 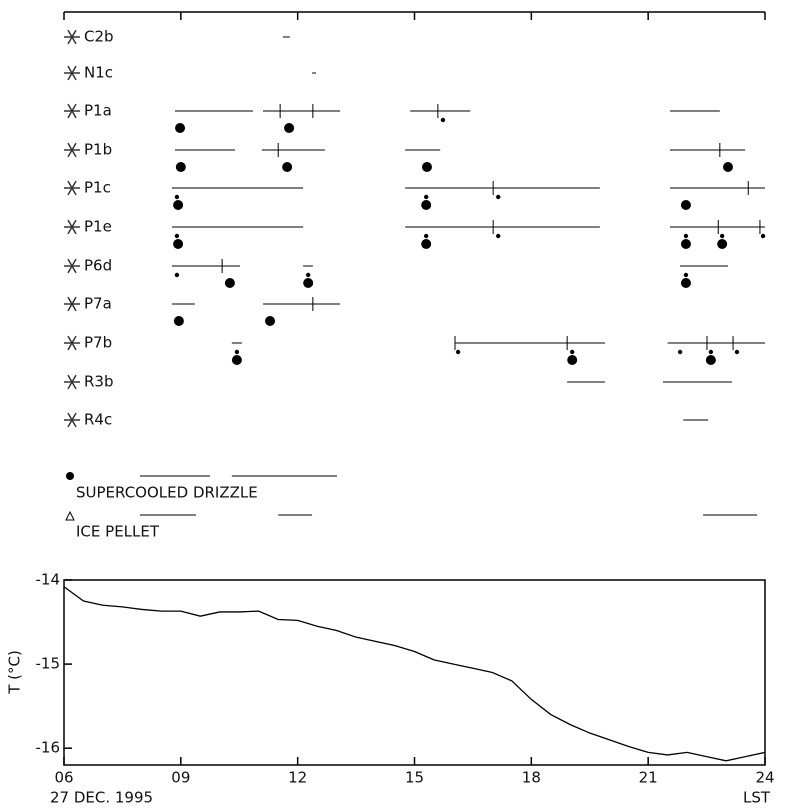 I want to click on x-tick-label: 24, so click(x=764, y=778).